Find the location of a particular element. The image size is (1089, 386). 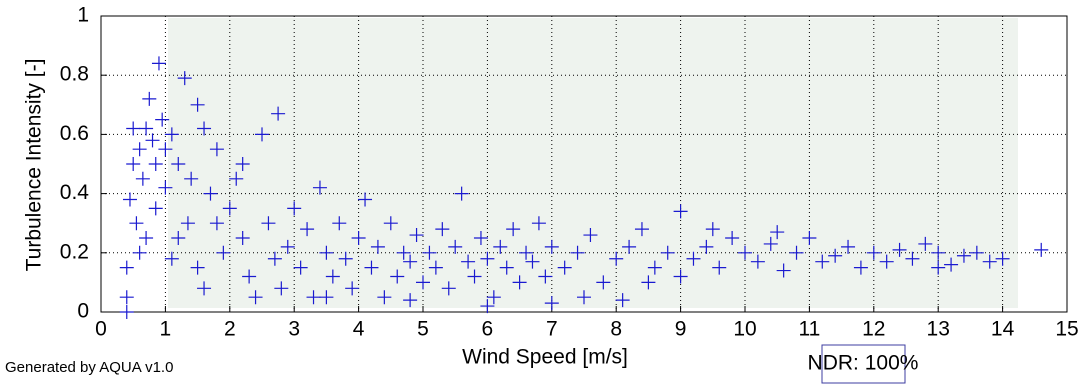

annotation: NDR: 100% is located at coordinates (863, 363).